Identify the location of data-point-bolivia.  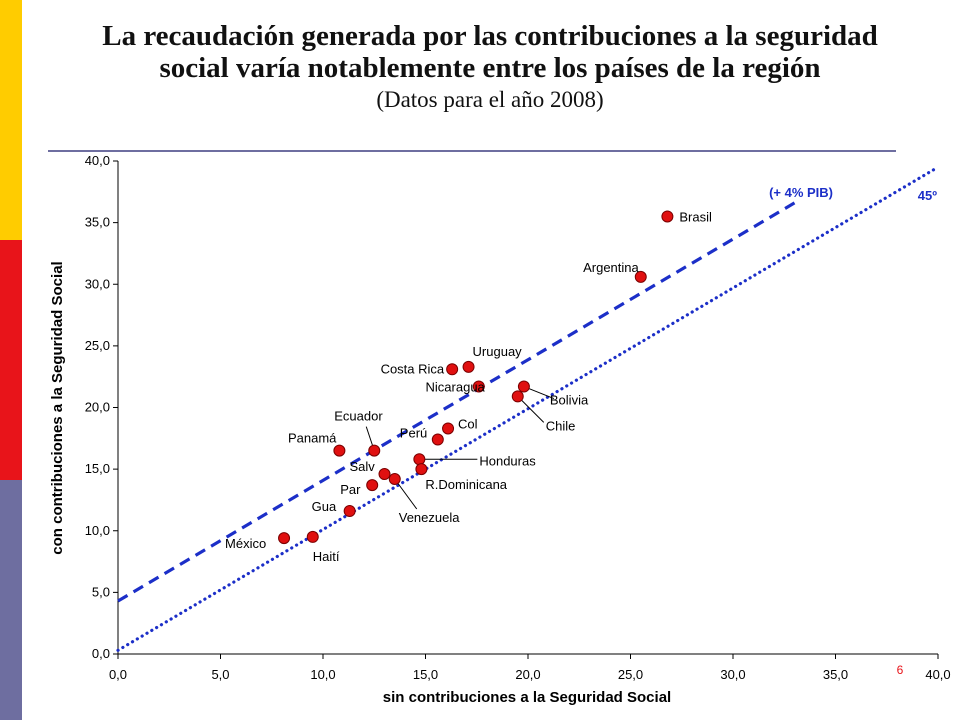
(523, 386).